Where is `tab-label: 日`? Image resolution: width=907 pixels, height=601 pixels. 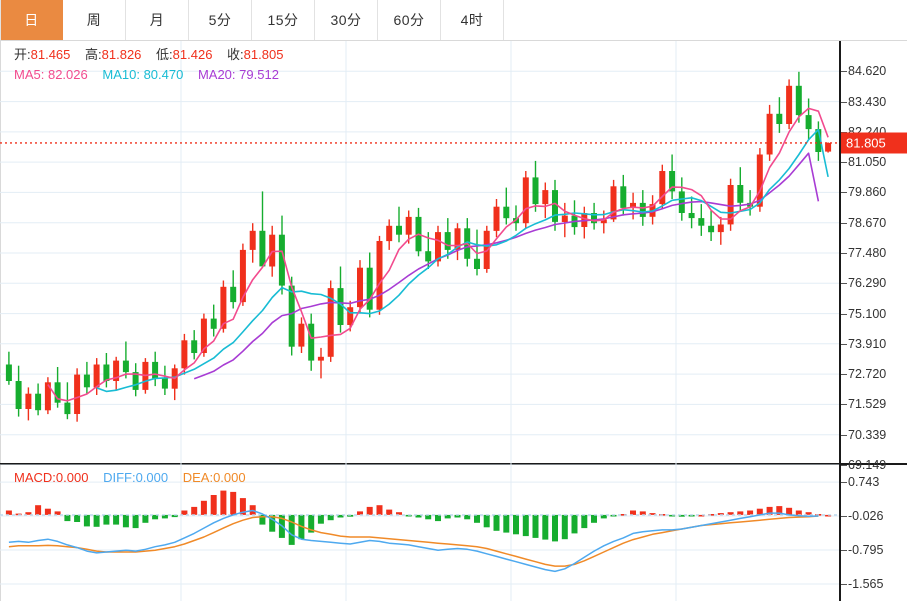
tab-label: 日 is located at coordinates (31, 20).